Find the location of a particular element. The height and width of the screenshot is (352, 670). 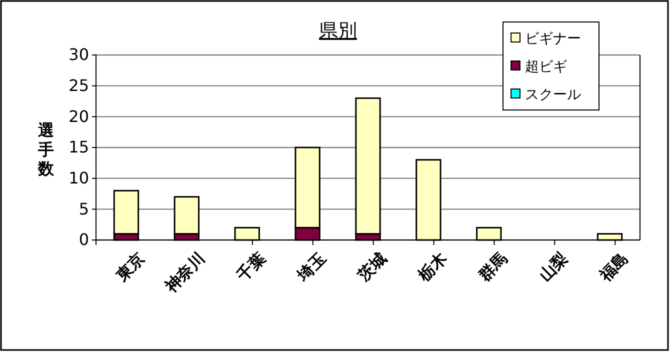

x-tick-label: 神奈川 is located at coordinates (184, 272).